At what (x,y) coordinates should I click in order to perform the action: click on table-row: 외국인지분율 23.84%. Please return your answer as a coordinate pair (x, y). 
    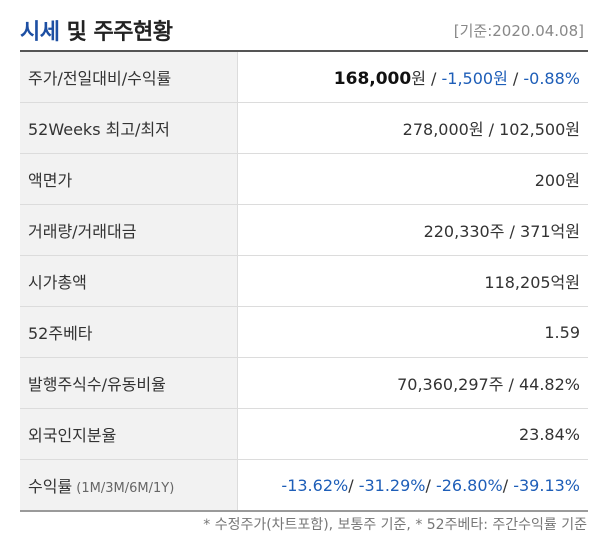
    Looking at the image, I should click on (304, 434).